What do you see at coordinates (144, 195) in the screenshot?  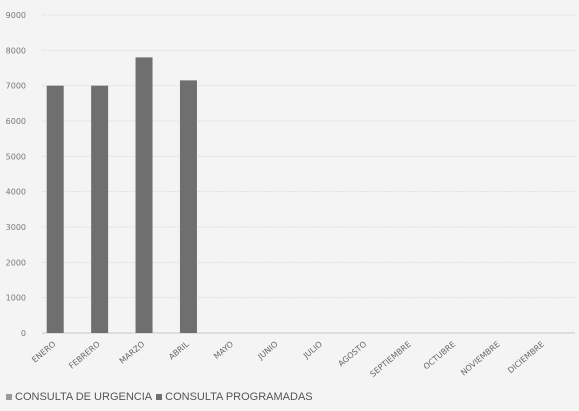 I see `bar-marzo` at bounding box center [144, 195].